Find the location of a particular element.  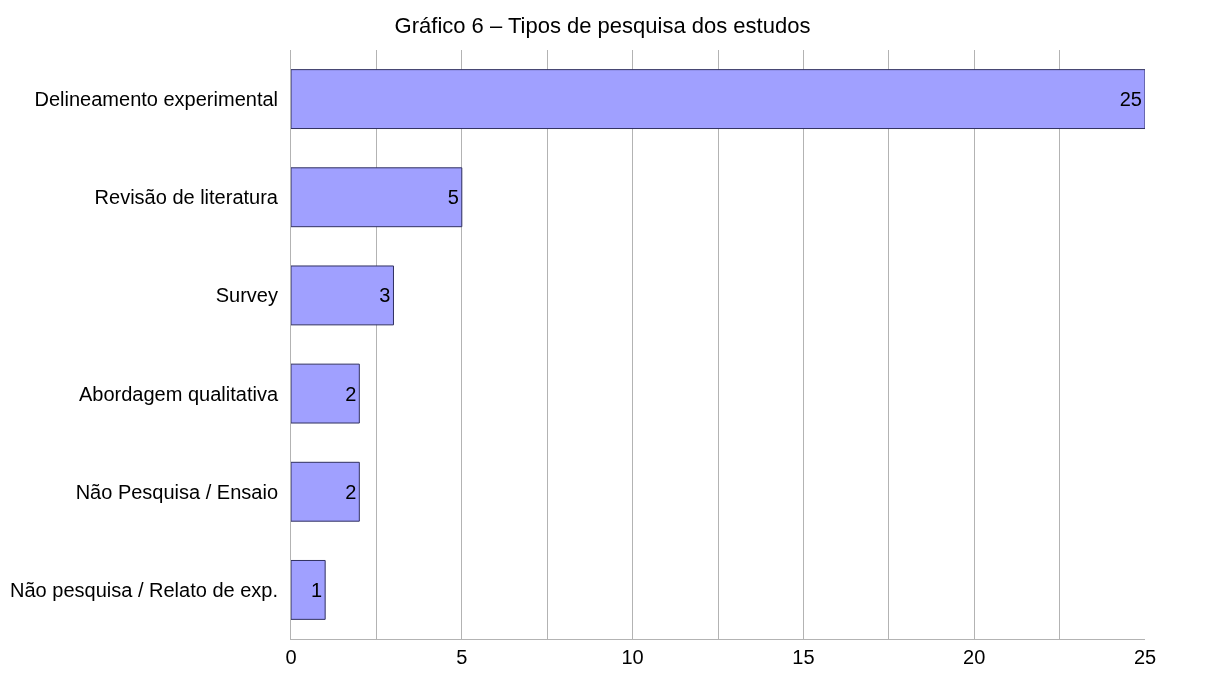

data-label: 3 is located at coordinates (385, 295).